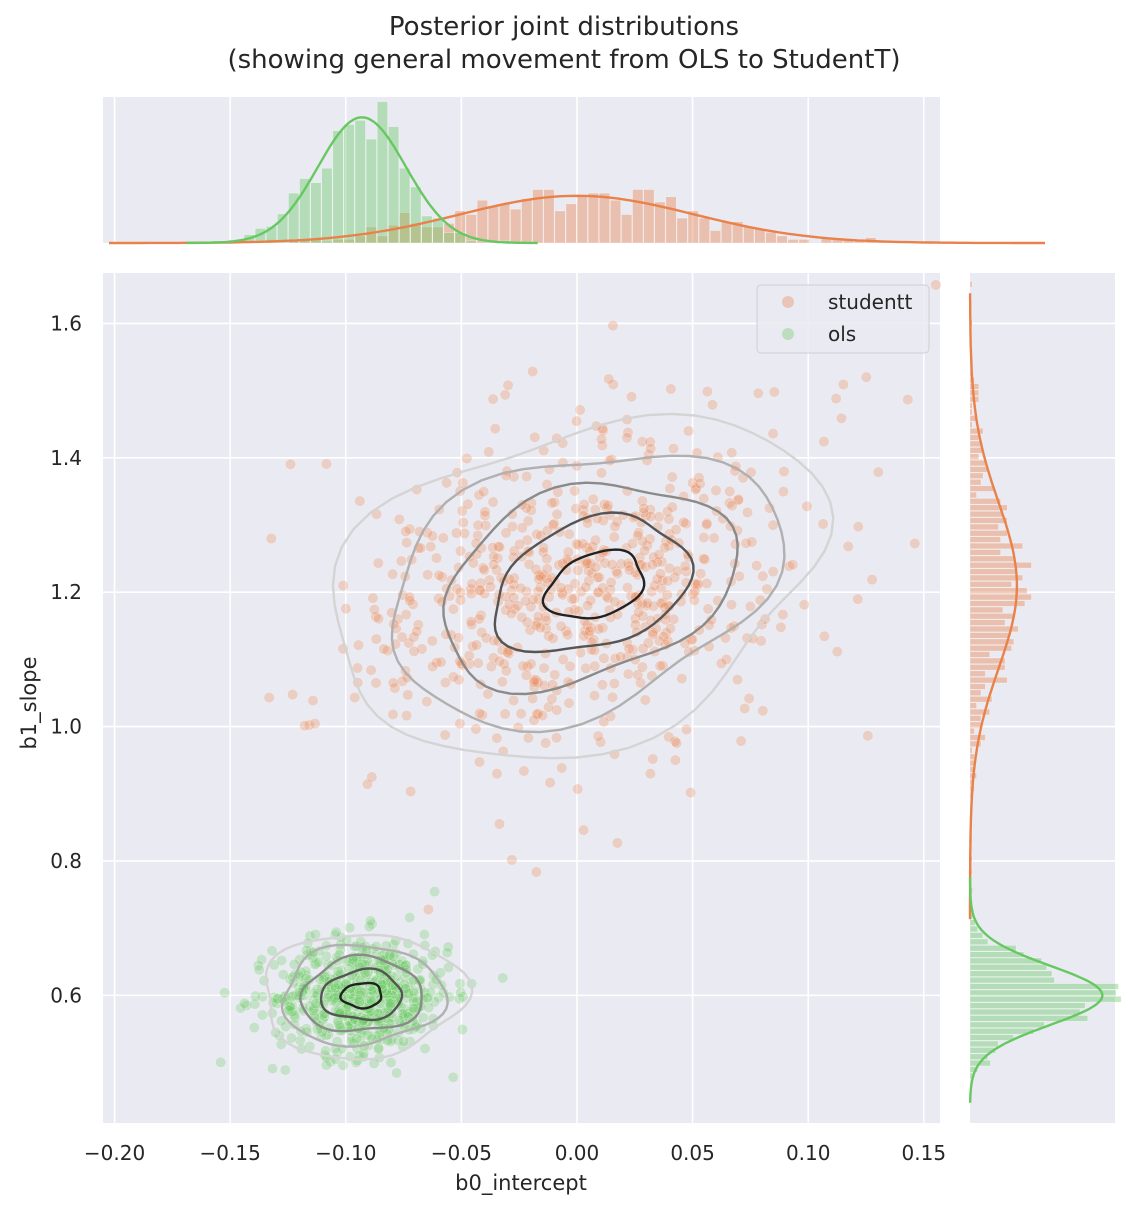 This screenshot has width=1128, height=1211. Describe the element at coordinates (788, 302) in the screenshot. I see `legend-marker-studentt` at that location.